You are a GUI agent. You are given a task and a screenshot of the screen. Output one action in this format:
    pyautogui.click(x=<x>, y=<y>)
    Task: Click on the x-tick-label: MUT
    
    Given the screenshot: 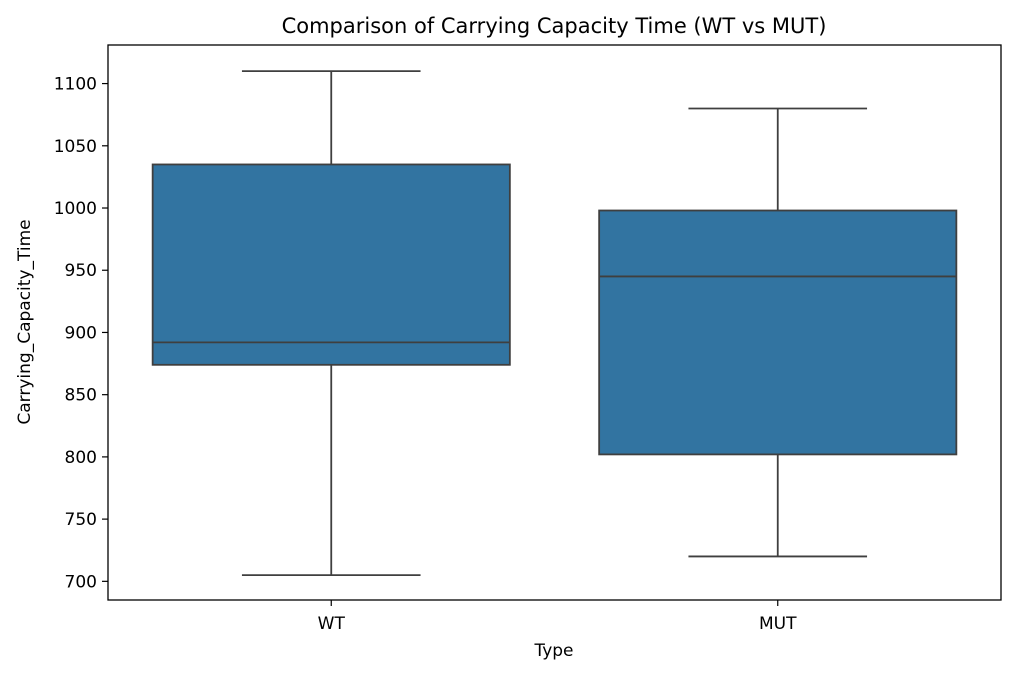 What is the action you would take?
    pyautogui.click(x=778, y=624)
    